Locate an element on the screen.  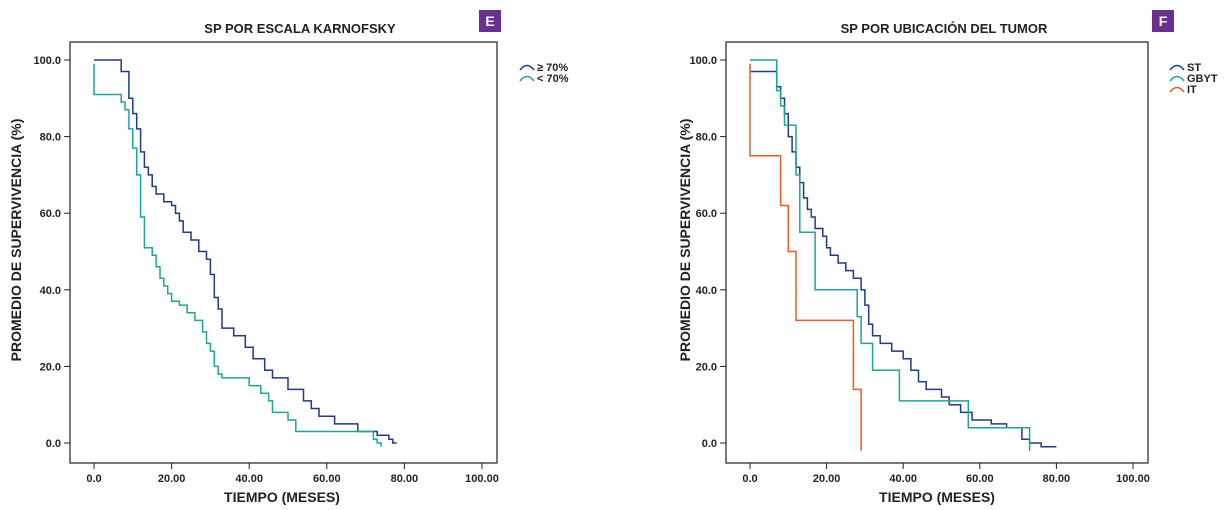
panel-letter: F is located at coordinates (1163, 21).